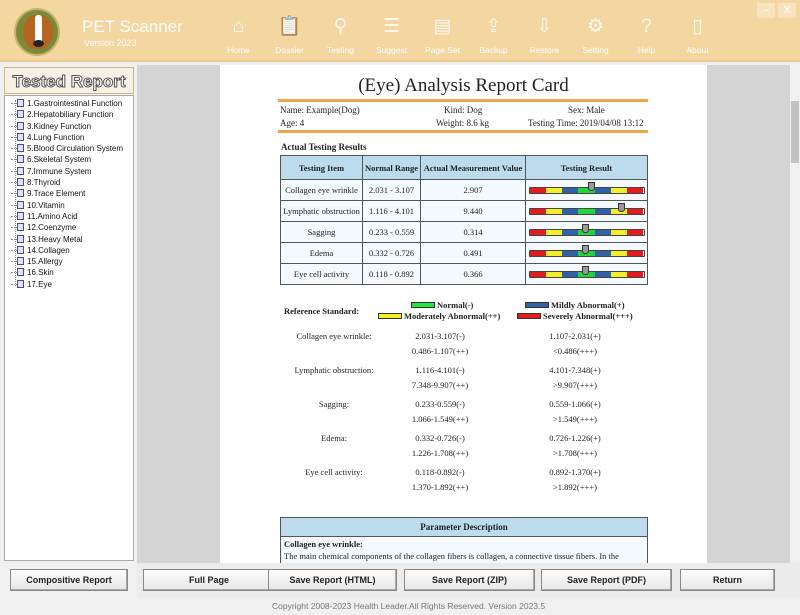 This screenshot has width=800, height=615. I want to click on tree-item: 16.Skin, so click(69, 272).